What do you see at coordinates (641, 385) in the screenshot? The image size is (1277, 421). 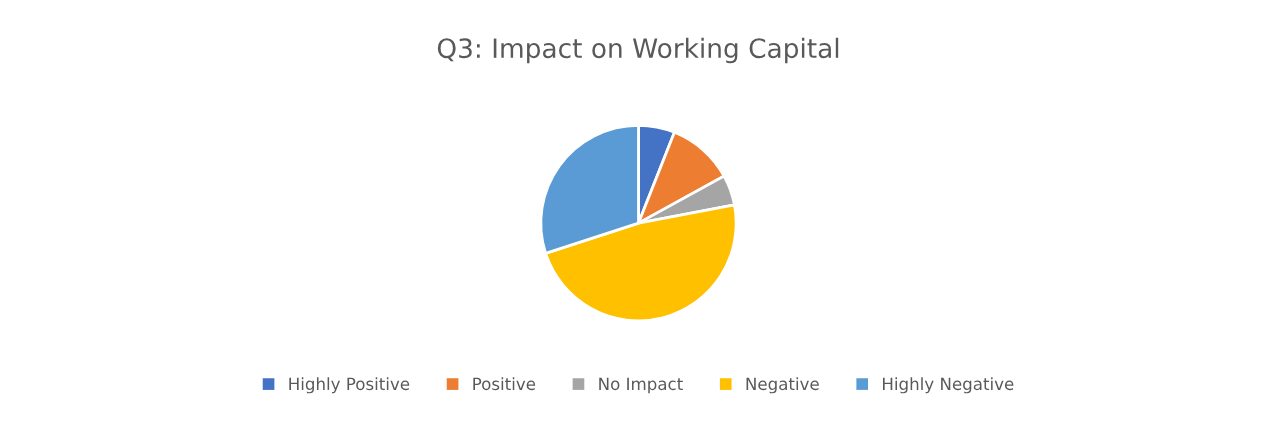 I see `legend-label: No Impact` at bounding box center [641, 385].